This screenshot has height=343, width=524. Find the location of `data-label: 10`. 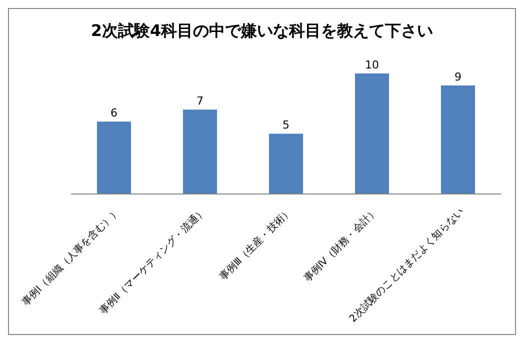

data-label: 10 is located at coordinates (372, 65).